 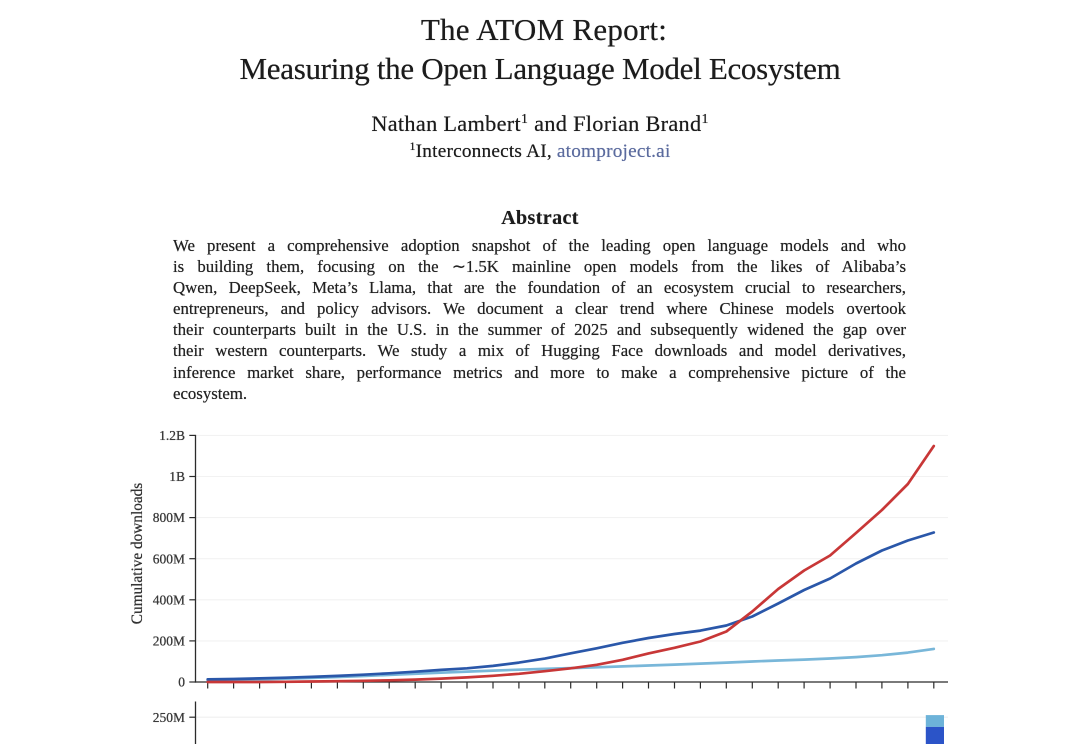 I want to click on svg-text: Cumulative downloads, so click(x=137, y=554).